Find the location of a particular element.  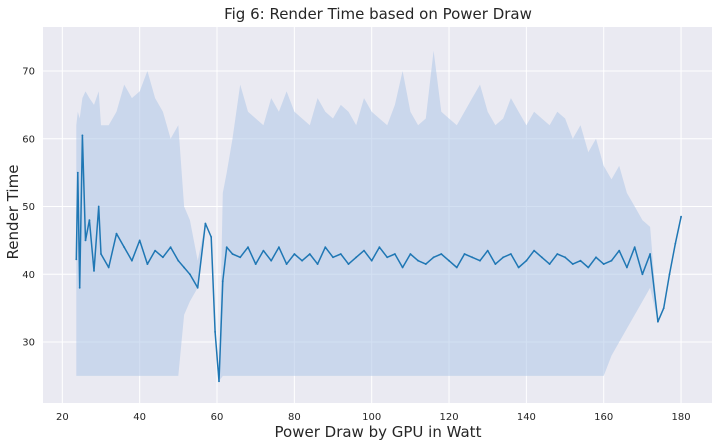

x-tick-label: 60 is located at coordinates (217, 417).